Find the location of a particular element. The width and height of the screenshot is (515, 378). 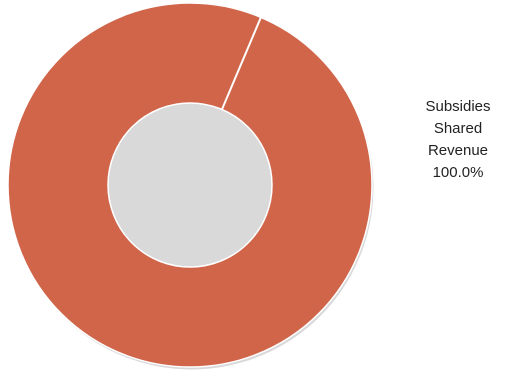

slice-label-line-3: Revenue is located at coordinates (458, 150).